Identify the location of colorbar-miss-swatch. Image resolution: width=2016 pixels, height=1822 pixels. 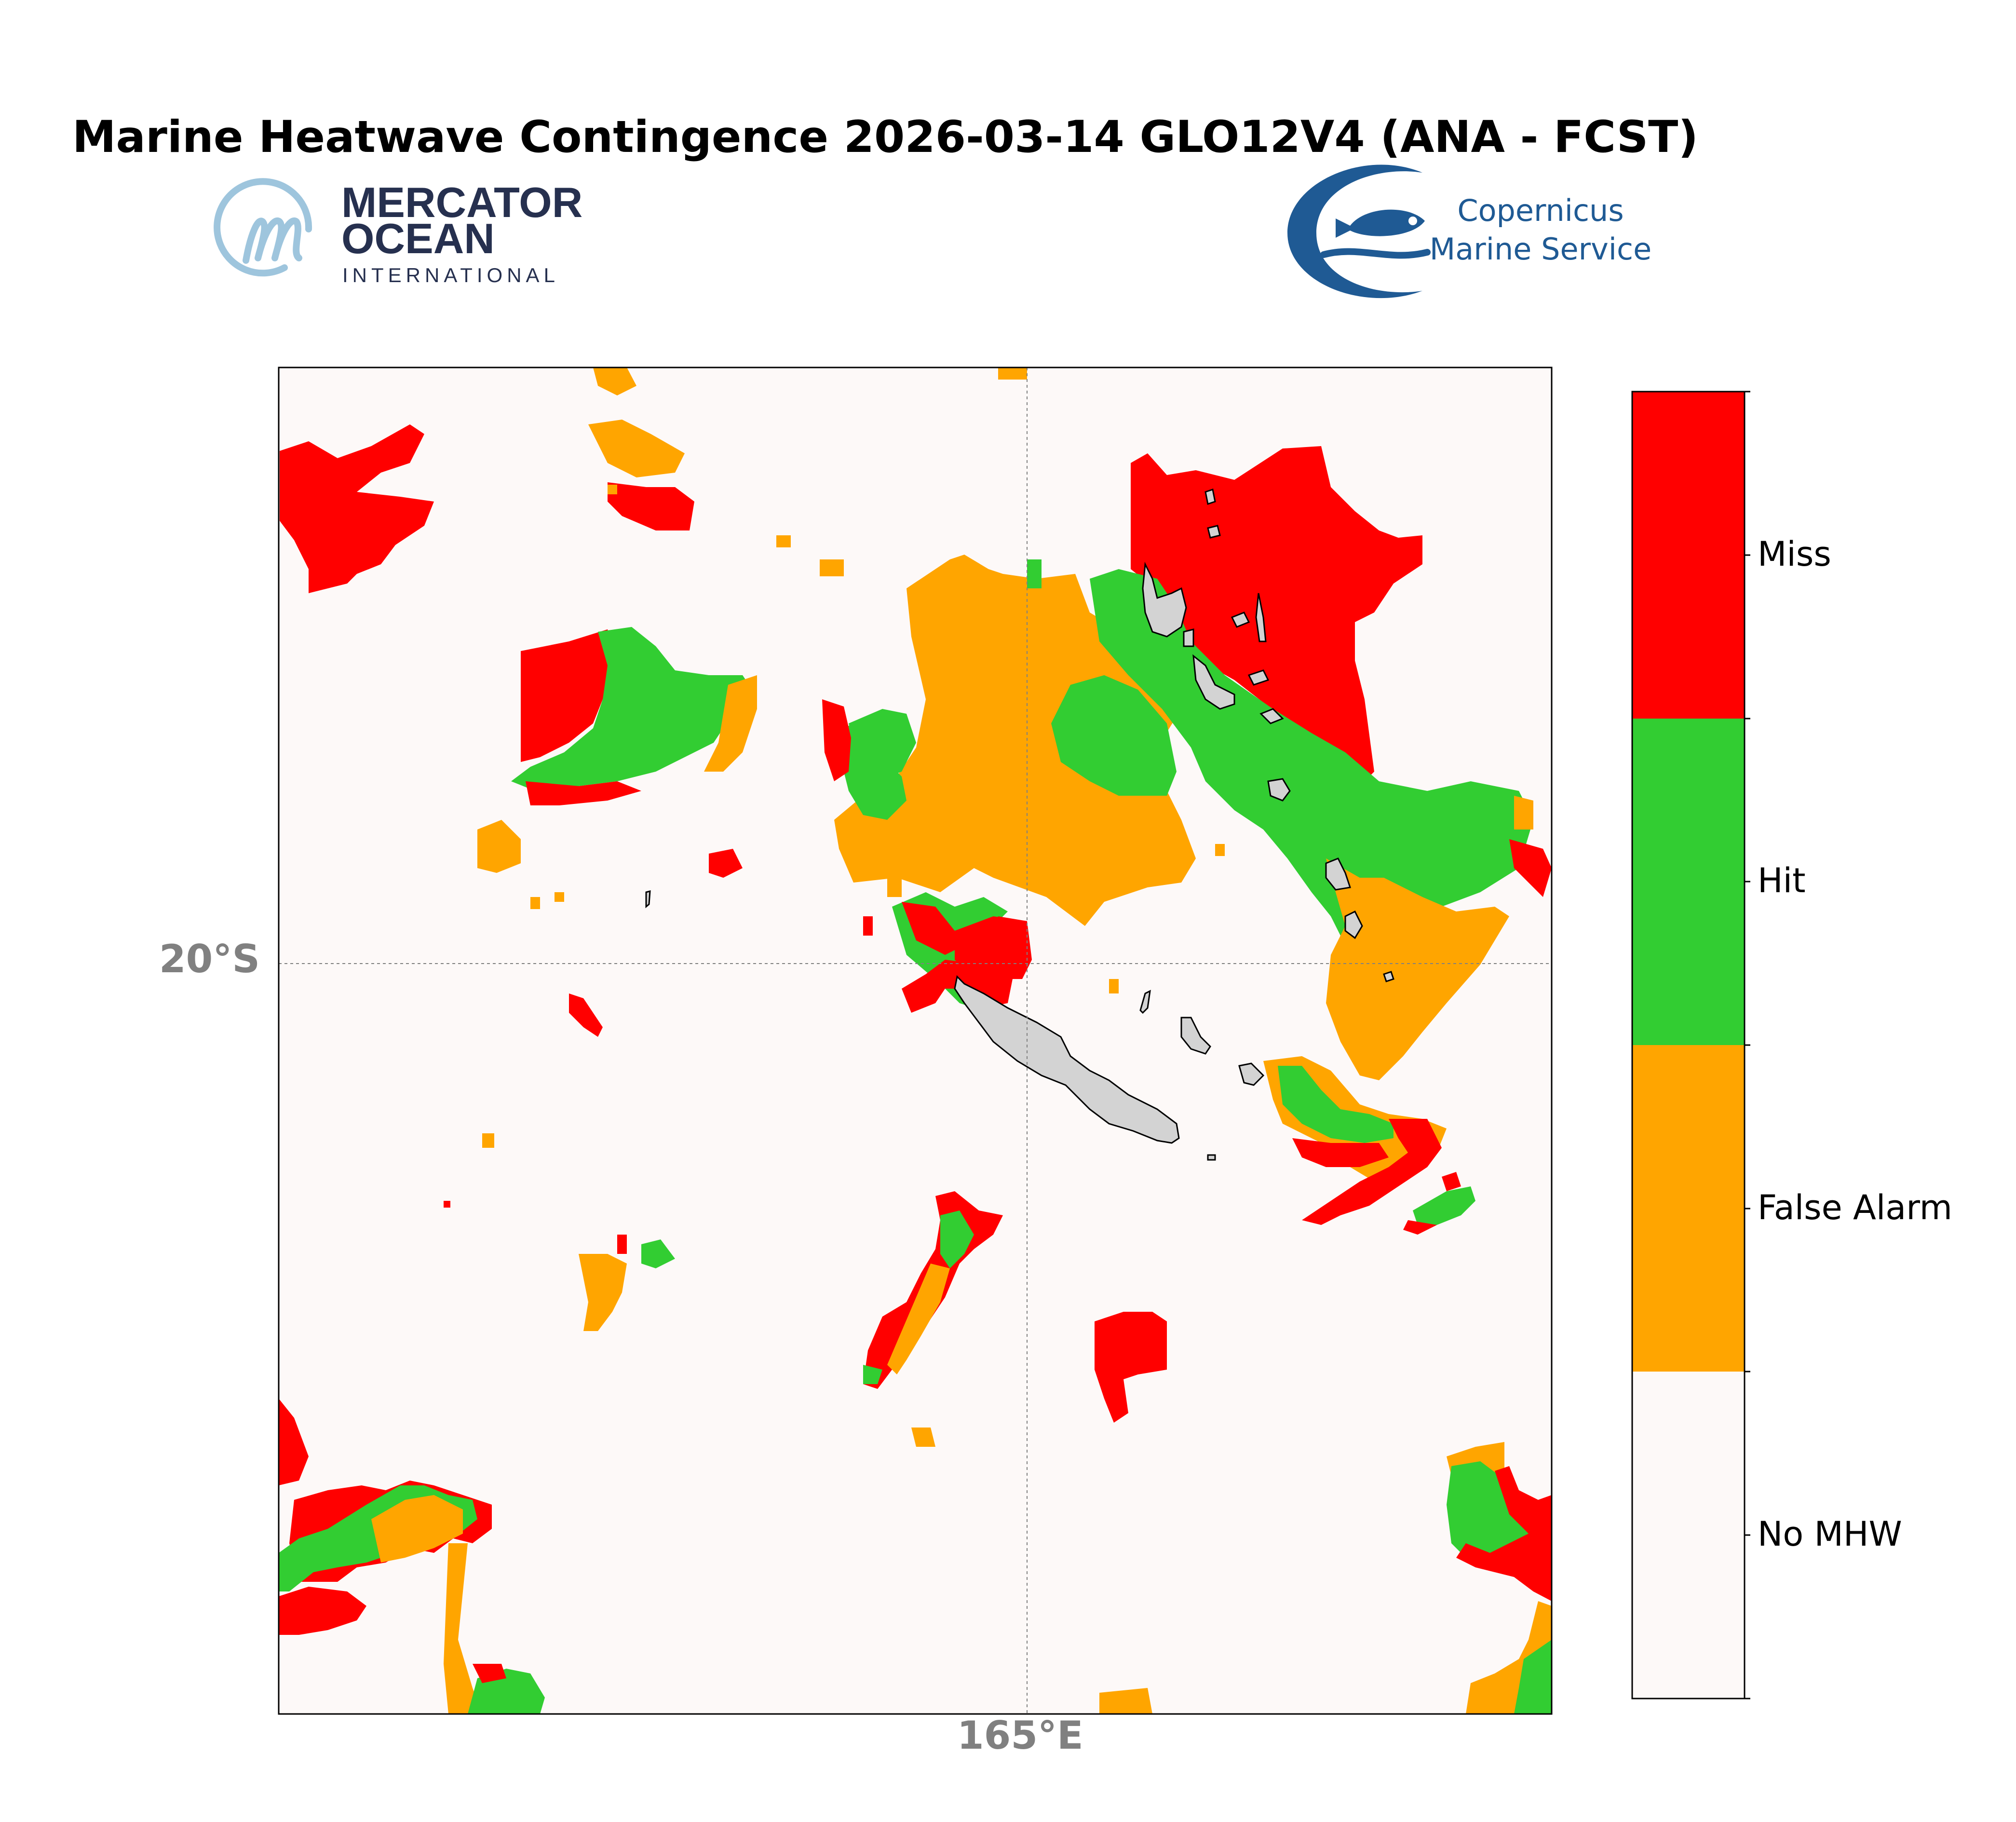
(1688, 555).